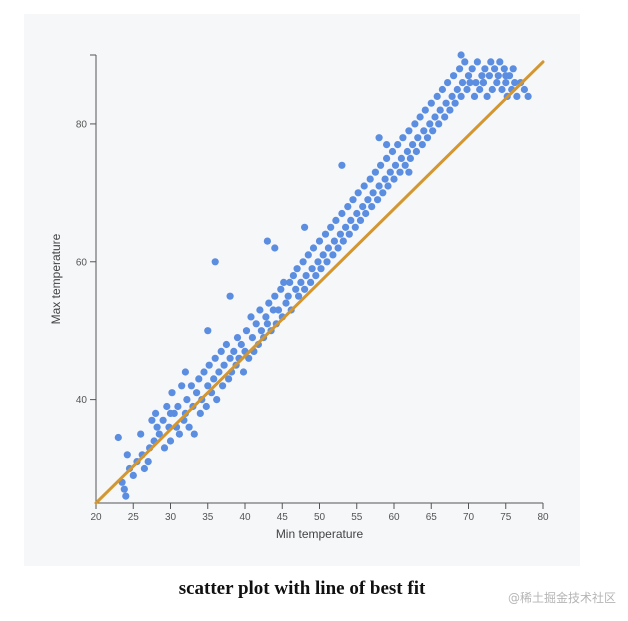  What do you see at coordinates (506, 517) in the screenshot?
I see `x-tick-label: 75` at bounding box center [506, 517].